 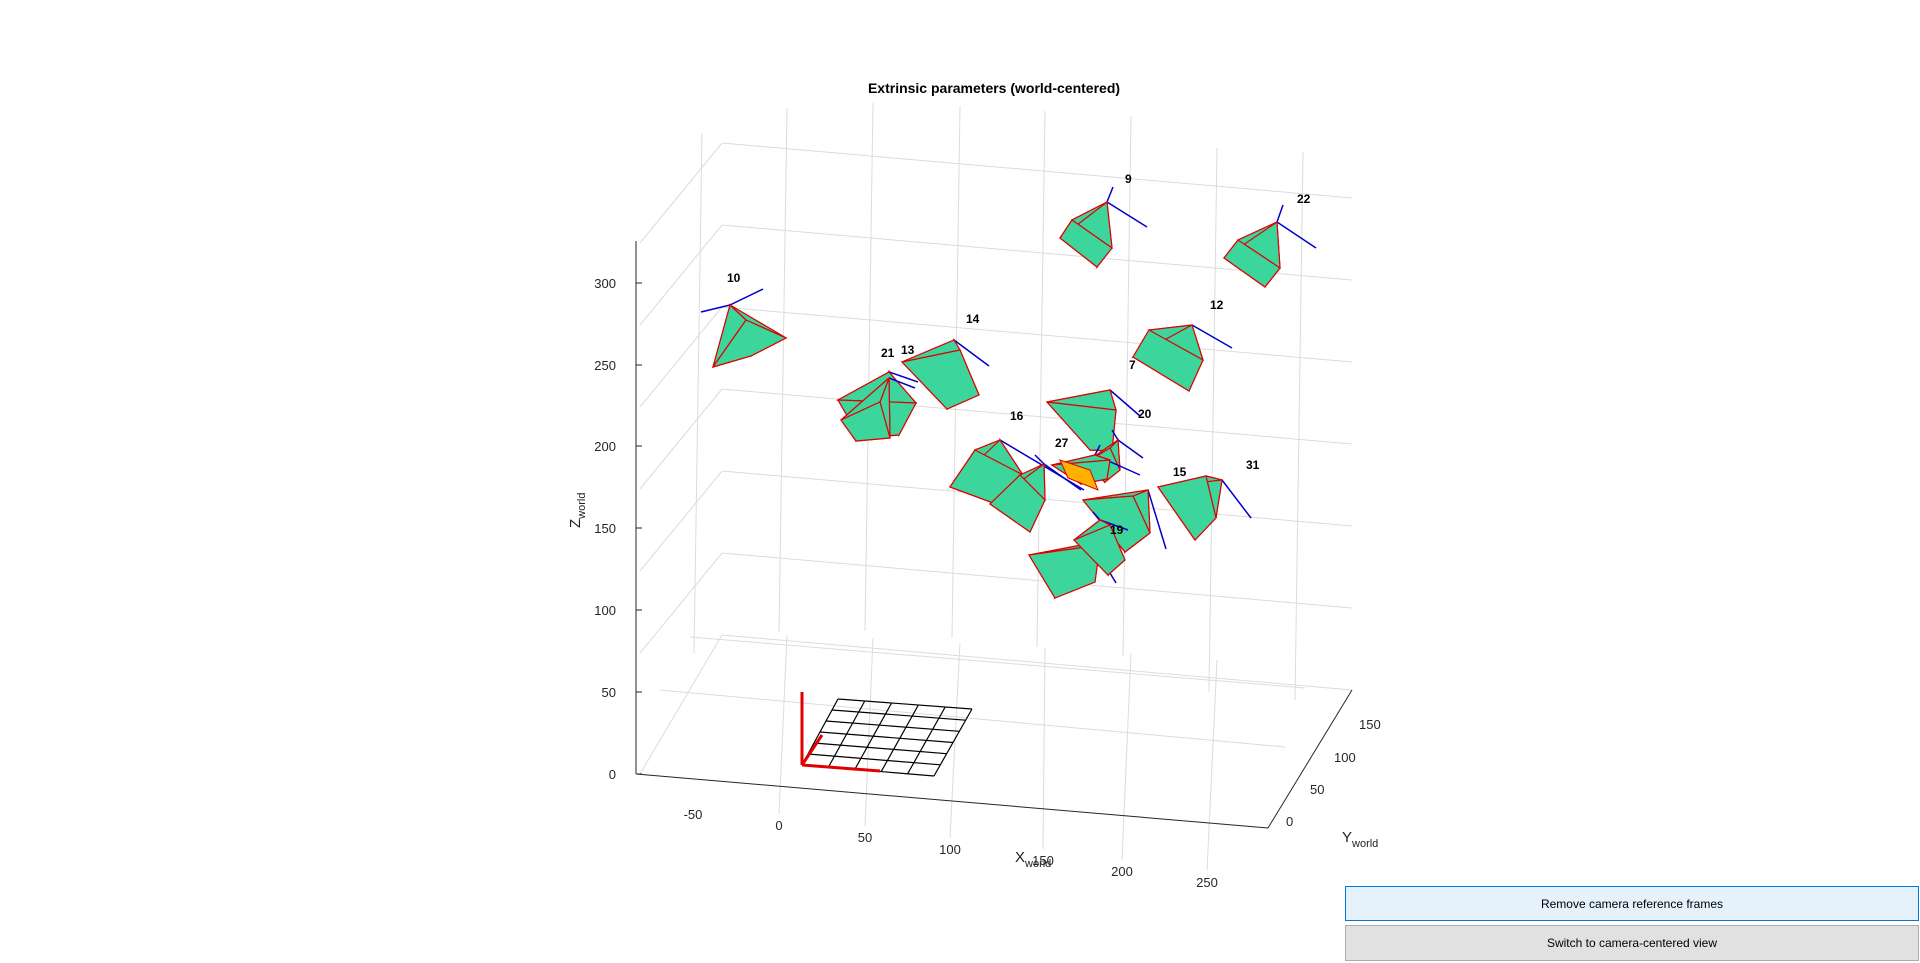 What do you see at coordinates (605, 610) in the screenshot?
I see `z-tick-label: 100` at bounding box center [605, 610].